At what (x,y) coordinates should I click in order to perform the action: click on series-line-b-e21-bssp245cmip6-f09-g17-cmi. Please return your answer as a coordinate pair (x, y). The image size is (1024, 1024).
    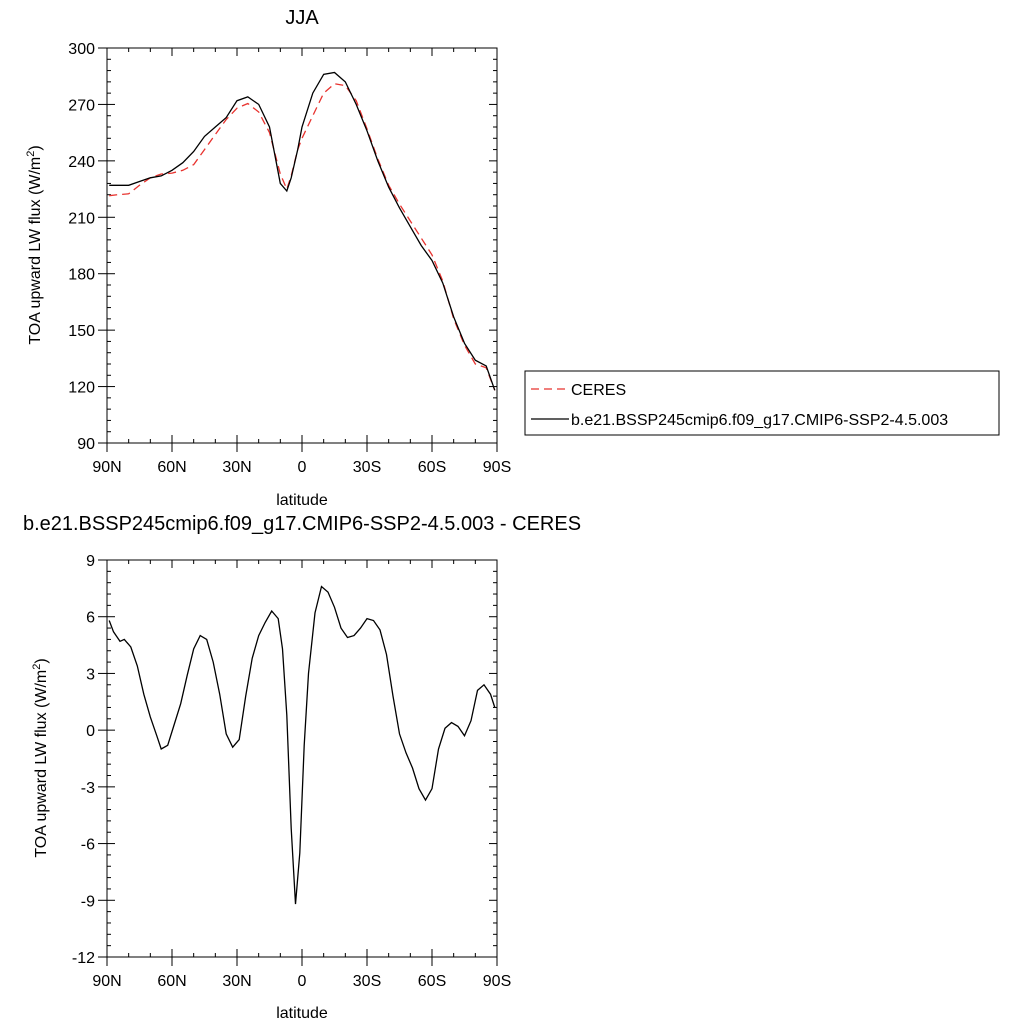
    Looking at the image, I should click on (302, 231).